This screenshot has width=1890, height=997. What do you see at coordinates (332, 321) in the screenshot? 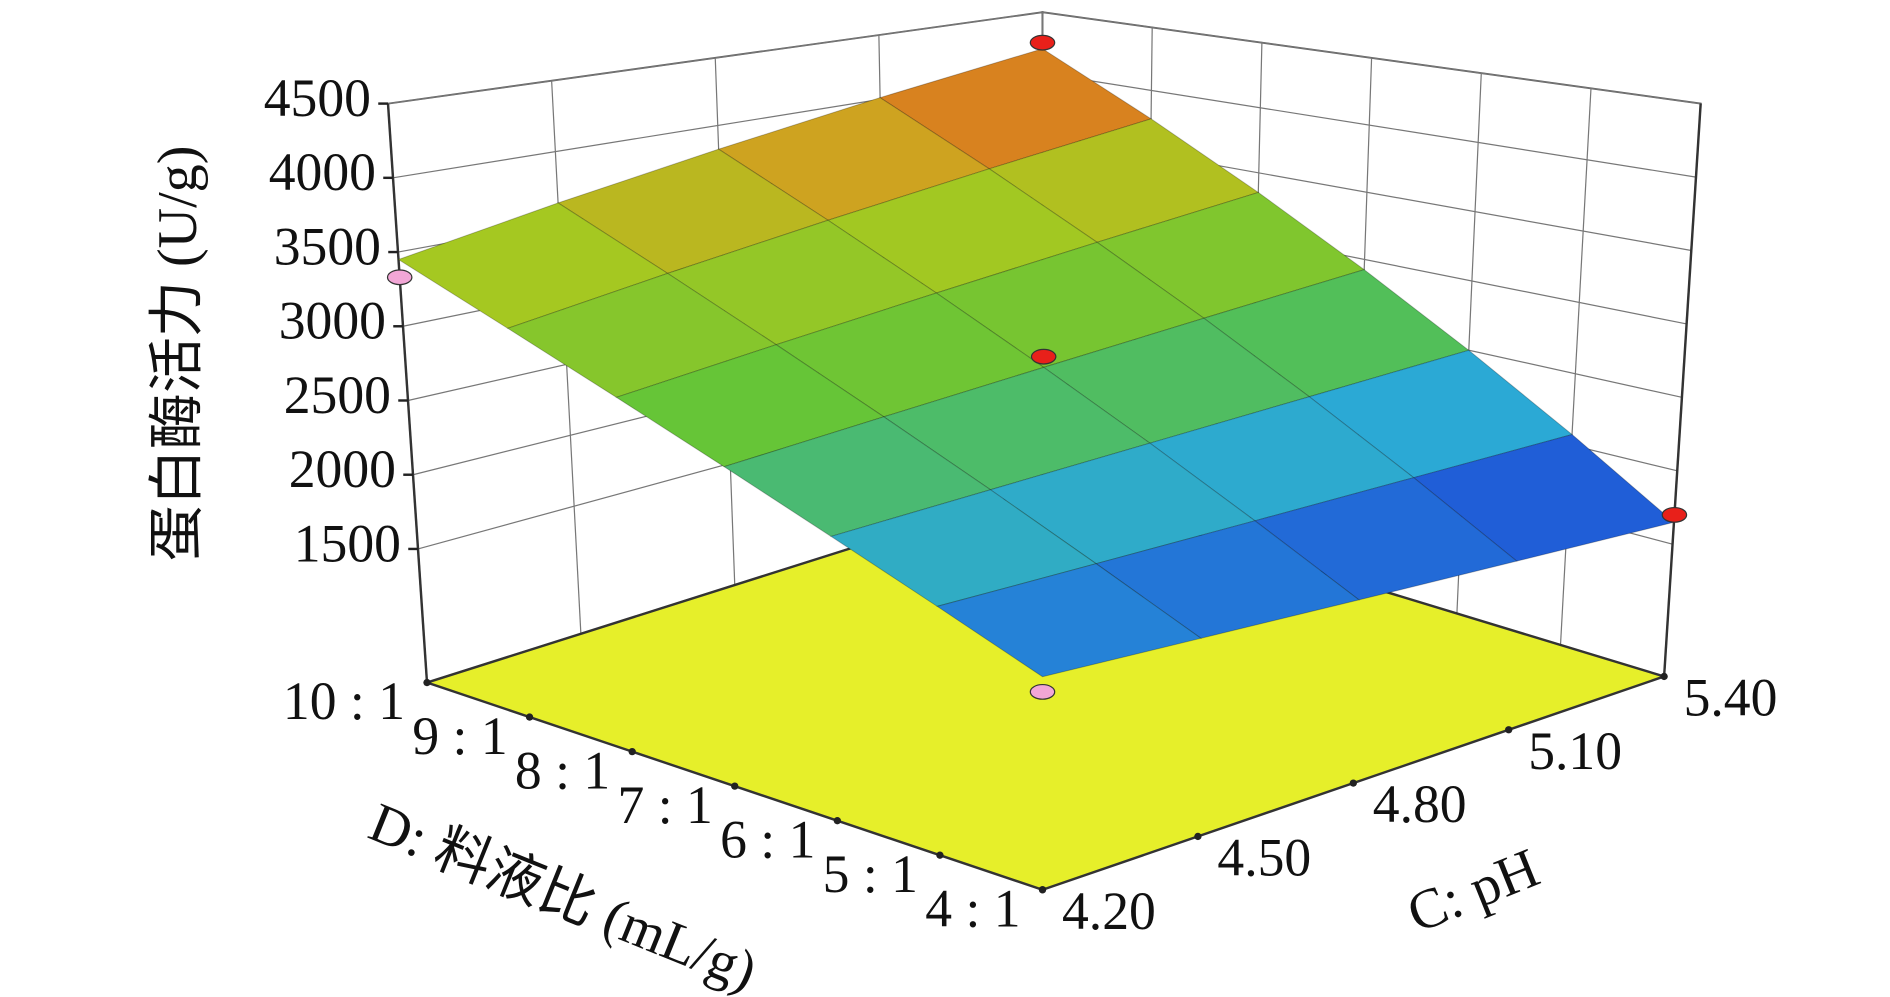
I see `z-tick-label: 3000` at bounding box center [332, 321].